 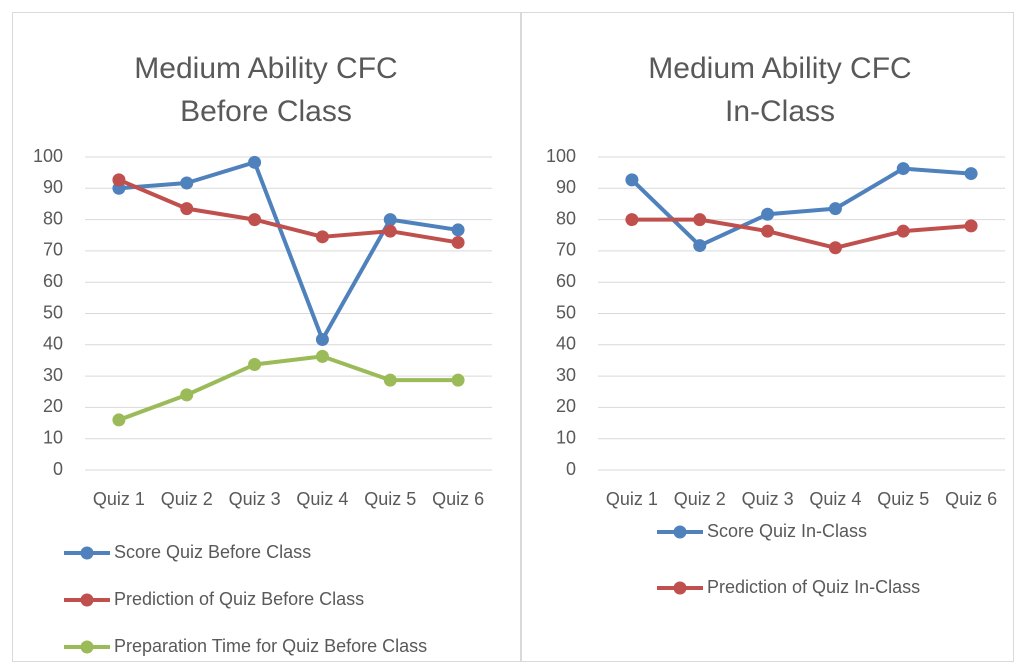 I want to click on chart-title: Before Class, so click(x=266, y=111).